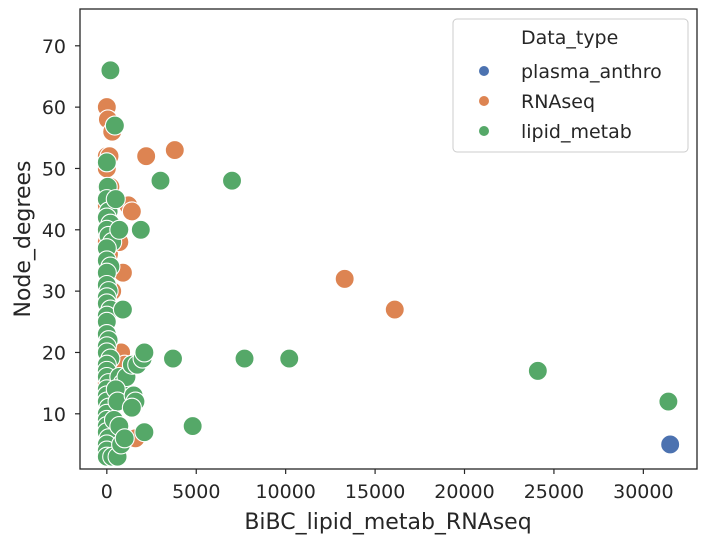 This screenshot has height=543, width=708. I want to click on y-tick-label: 40, so click(54, 231).